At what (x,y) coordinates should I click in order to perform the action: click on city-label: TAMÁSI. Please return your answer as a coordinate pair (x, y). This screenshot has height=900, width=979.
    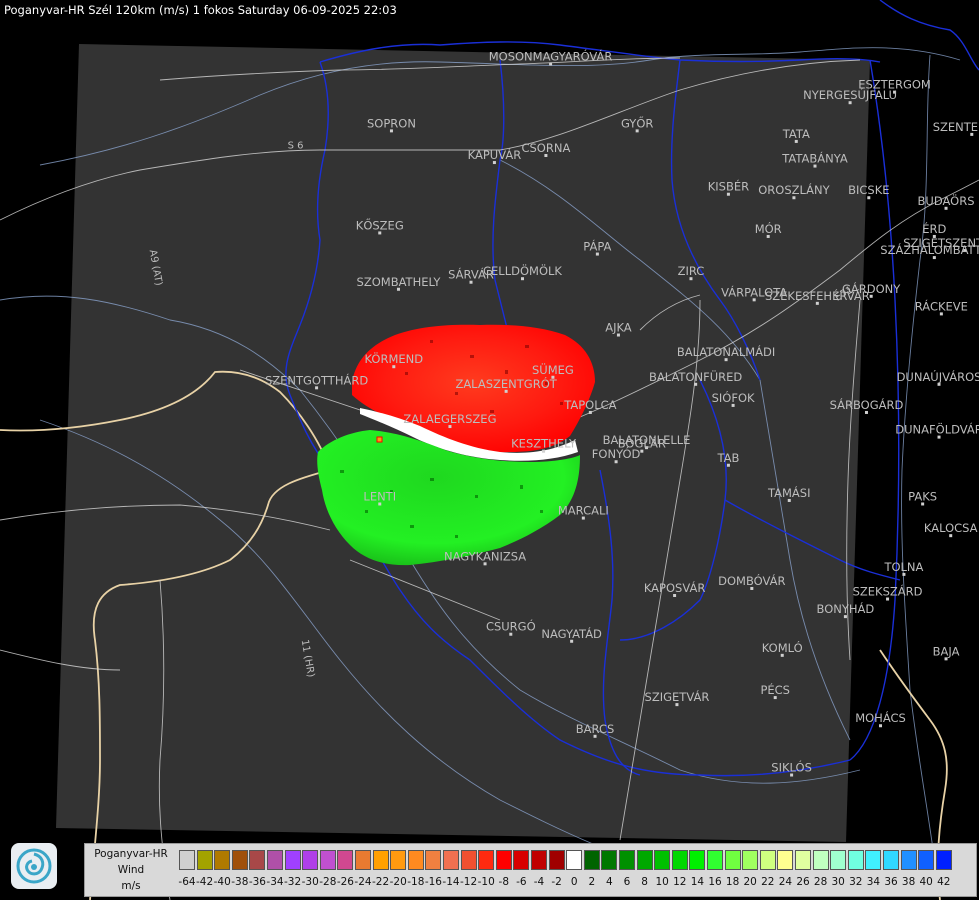
    Looking at the image, I should click on (788, 492).